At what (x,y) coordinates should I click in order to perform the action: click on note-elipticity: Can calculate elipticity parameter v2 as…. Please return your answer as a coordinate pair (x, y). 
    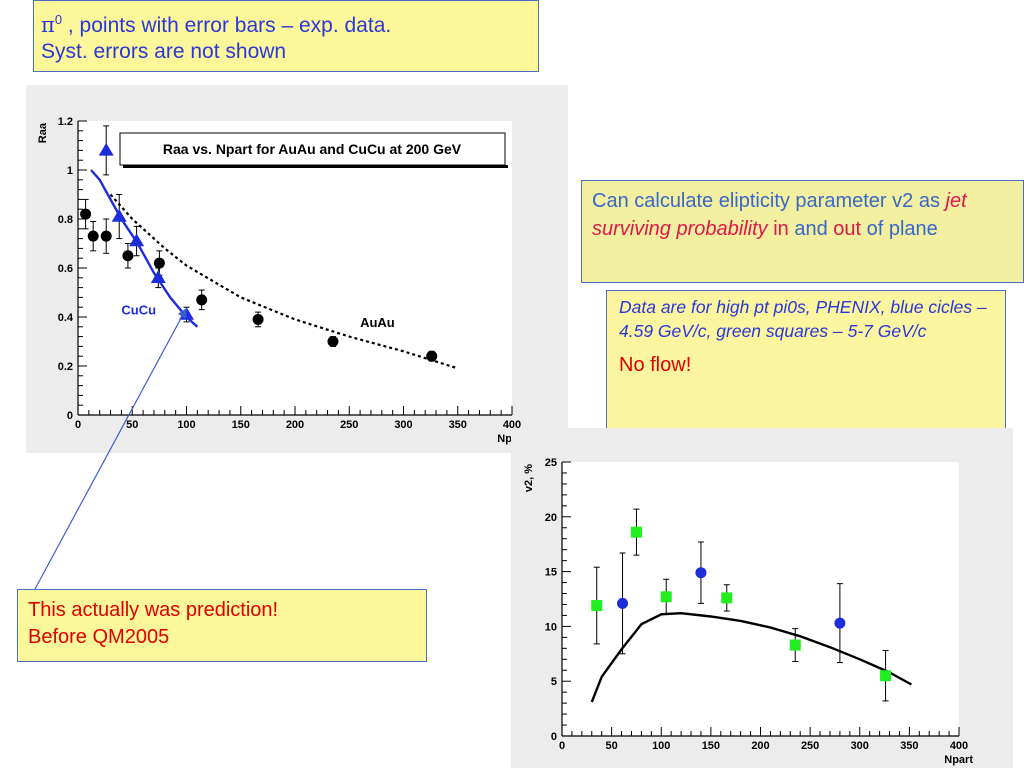
    Looking at the image, I should click on (802, 231).